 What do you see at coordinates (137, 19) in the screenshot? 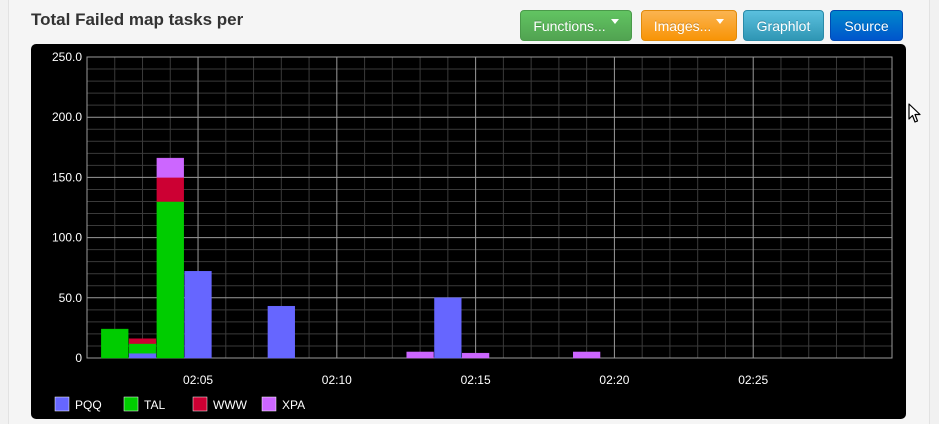
I see `panel-title: Total Failed map tasks per` at bounding box center [137, 19].